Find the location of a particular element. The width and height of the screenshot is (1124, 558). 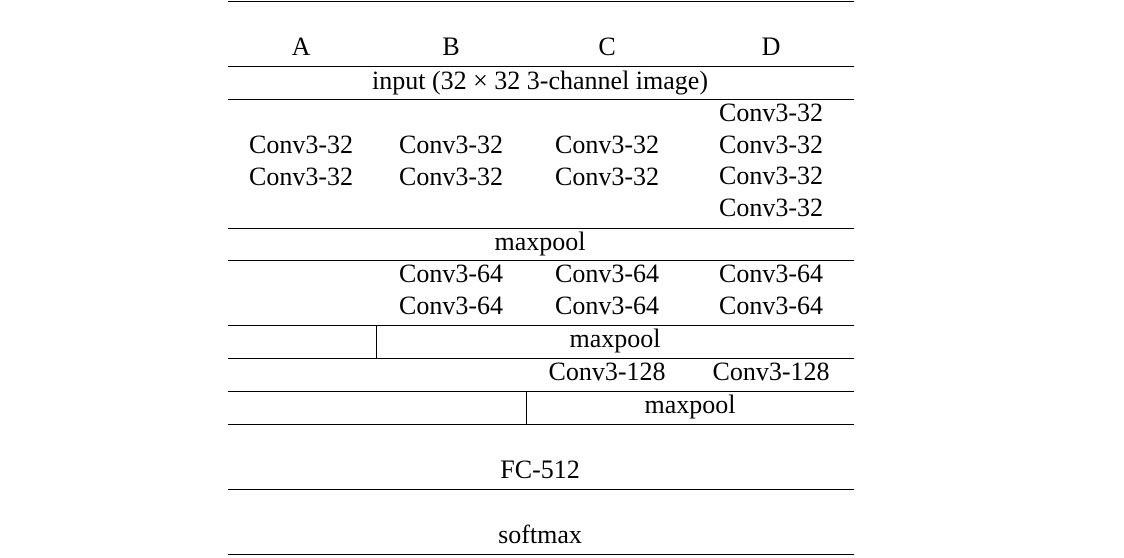

block1-column-b: Conv3-32 Conv3-32 is located at coordinates (451, 160).